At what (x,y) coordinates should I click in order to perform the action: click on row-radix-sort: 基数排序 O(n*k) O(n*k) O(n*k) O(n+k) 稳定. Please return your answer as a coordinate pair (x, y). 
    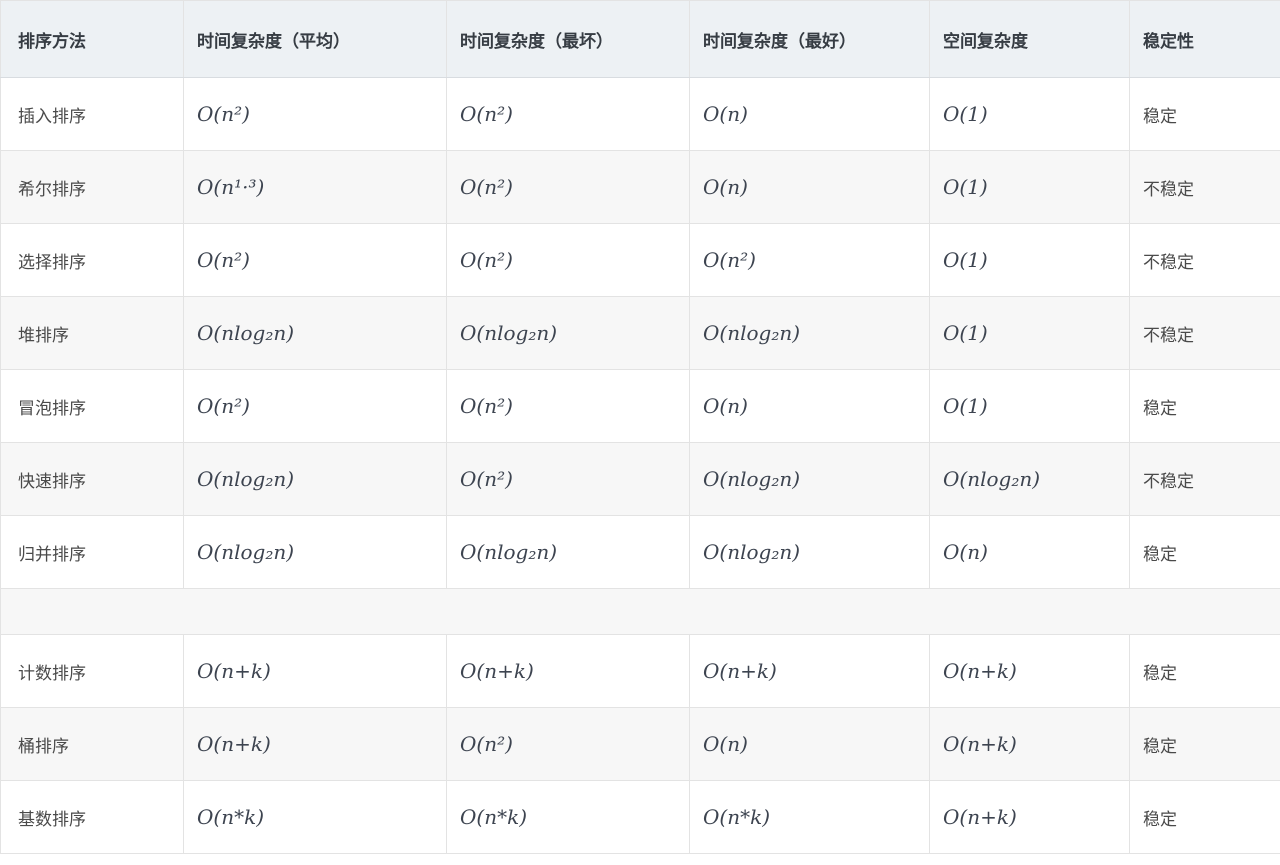
    Looking at the image, I should click on (640, 817).